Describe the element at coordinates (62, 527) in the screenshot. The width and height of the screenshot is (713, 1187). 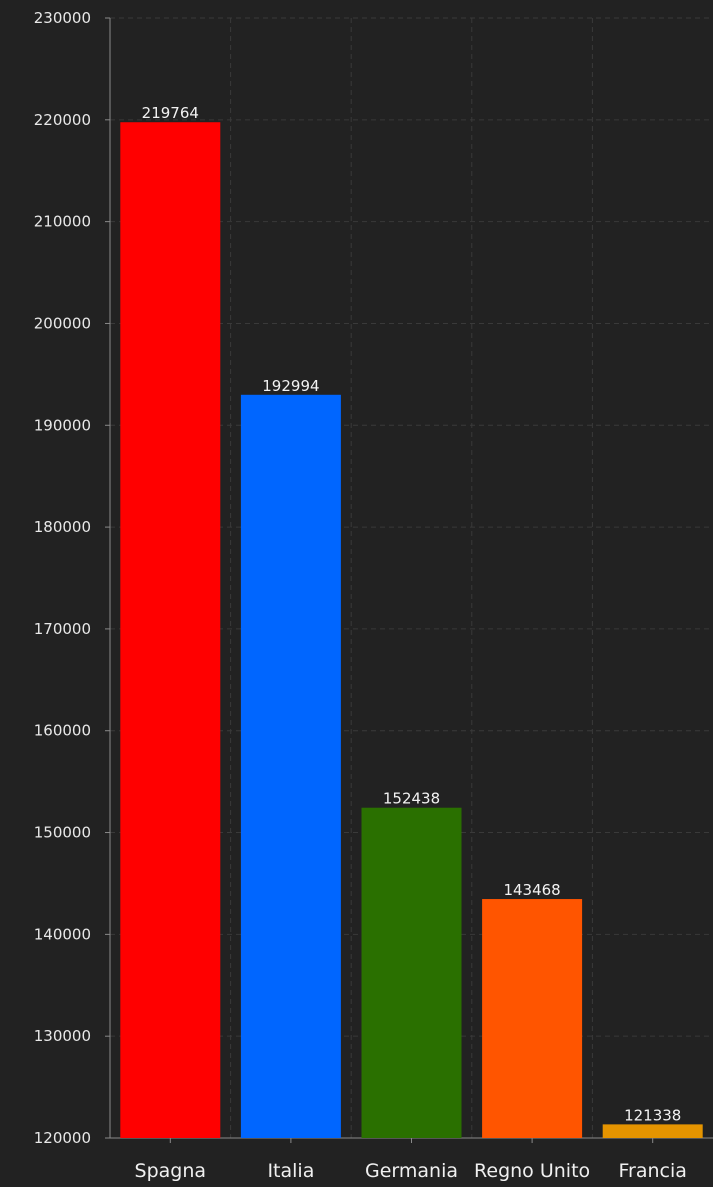
I see `y-tick-label: 180000` at that location.